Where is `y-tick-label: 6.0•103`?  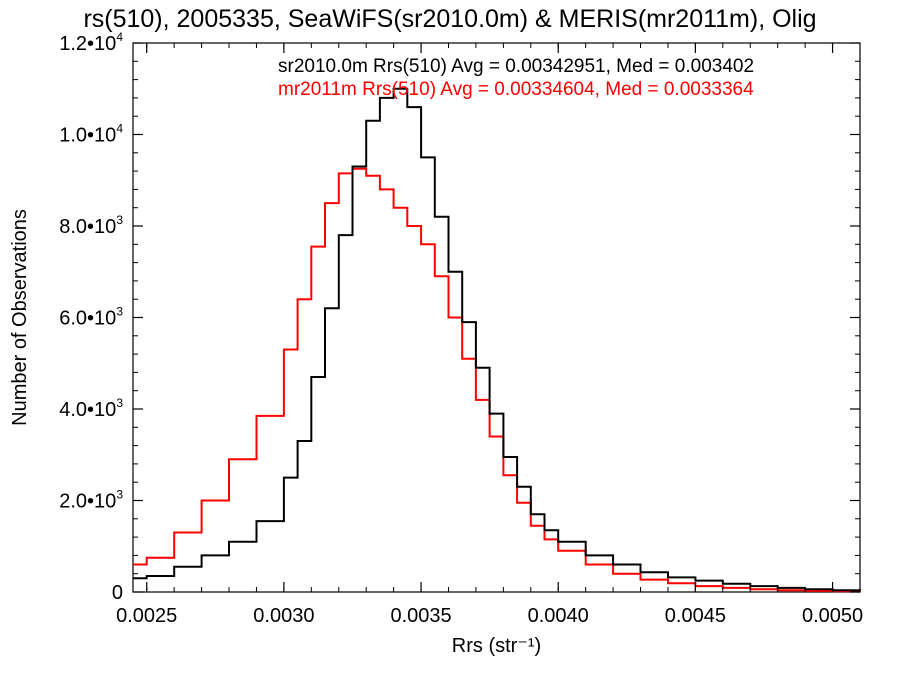
y-tick-label: 6.0•103 is located at coordinates (91, 317).